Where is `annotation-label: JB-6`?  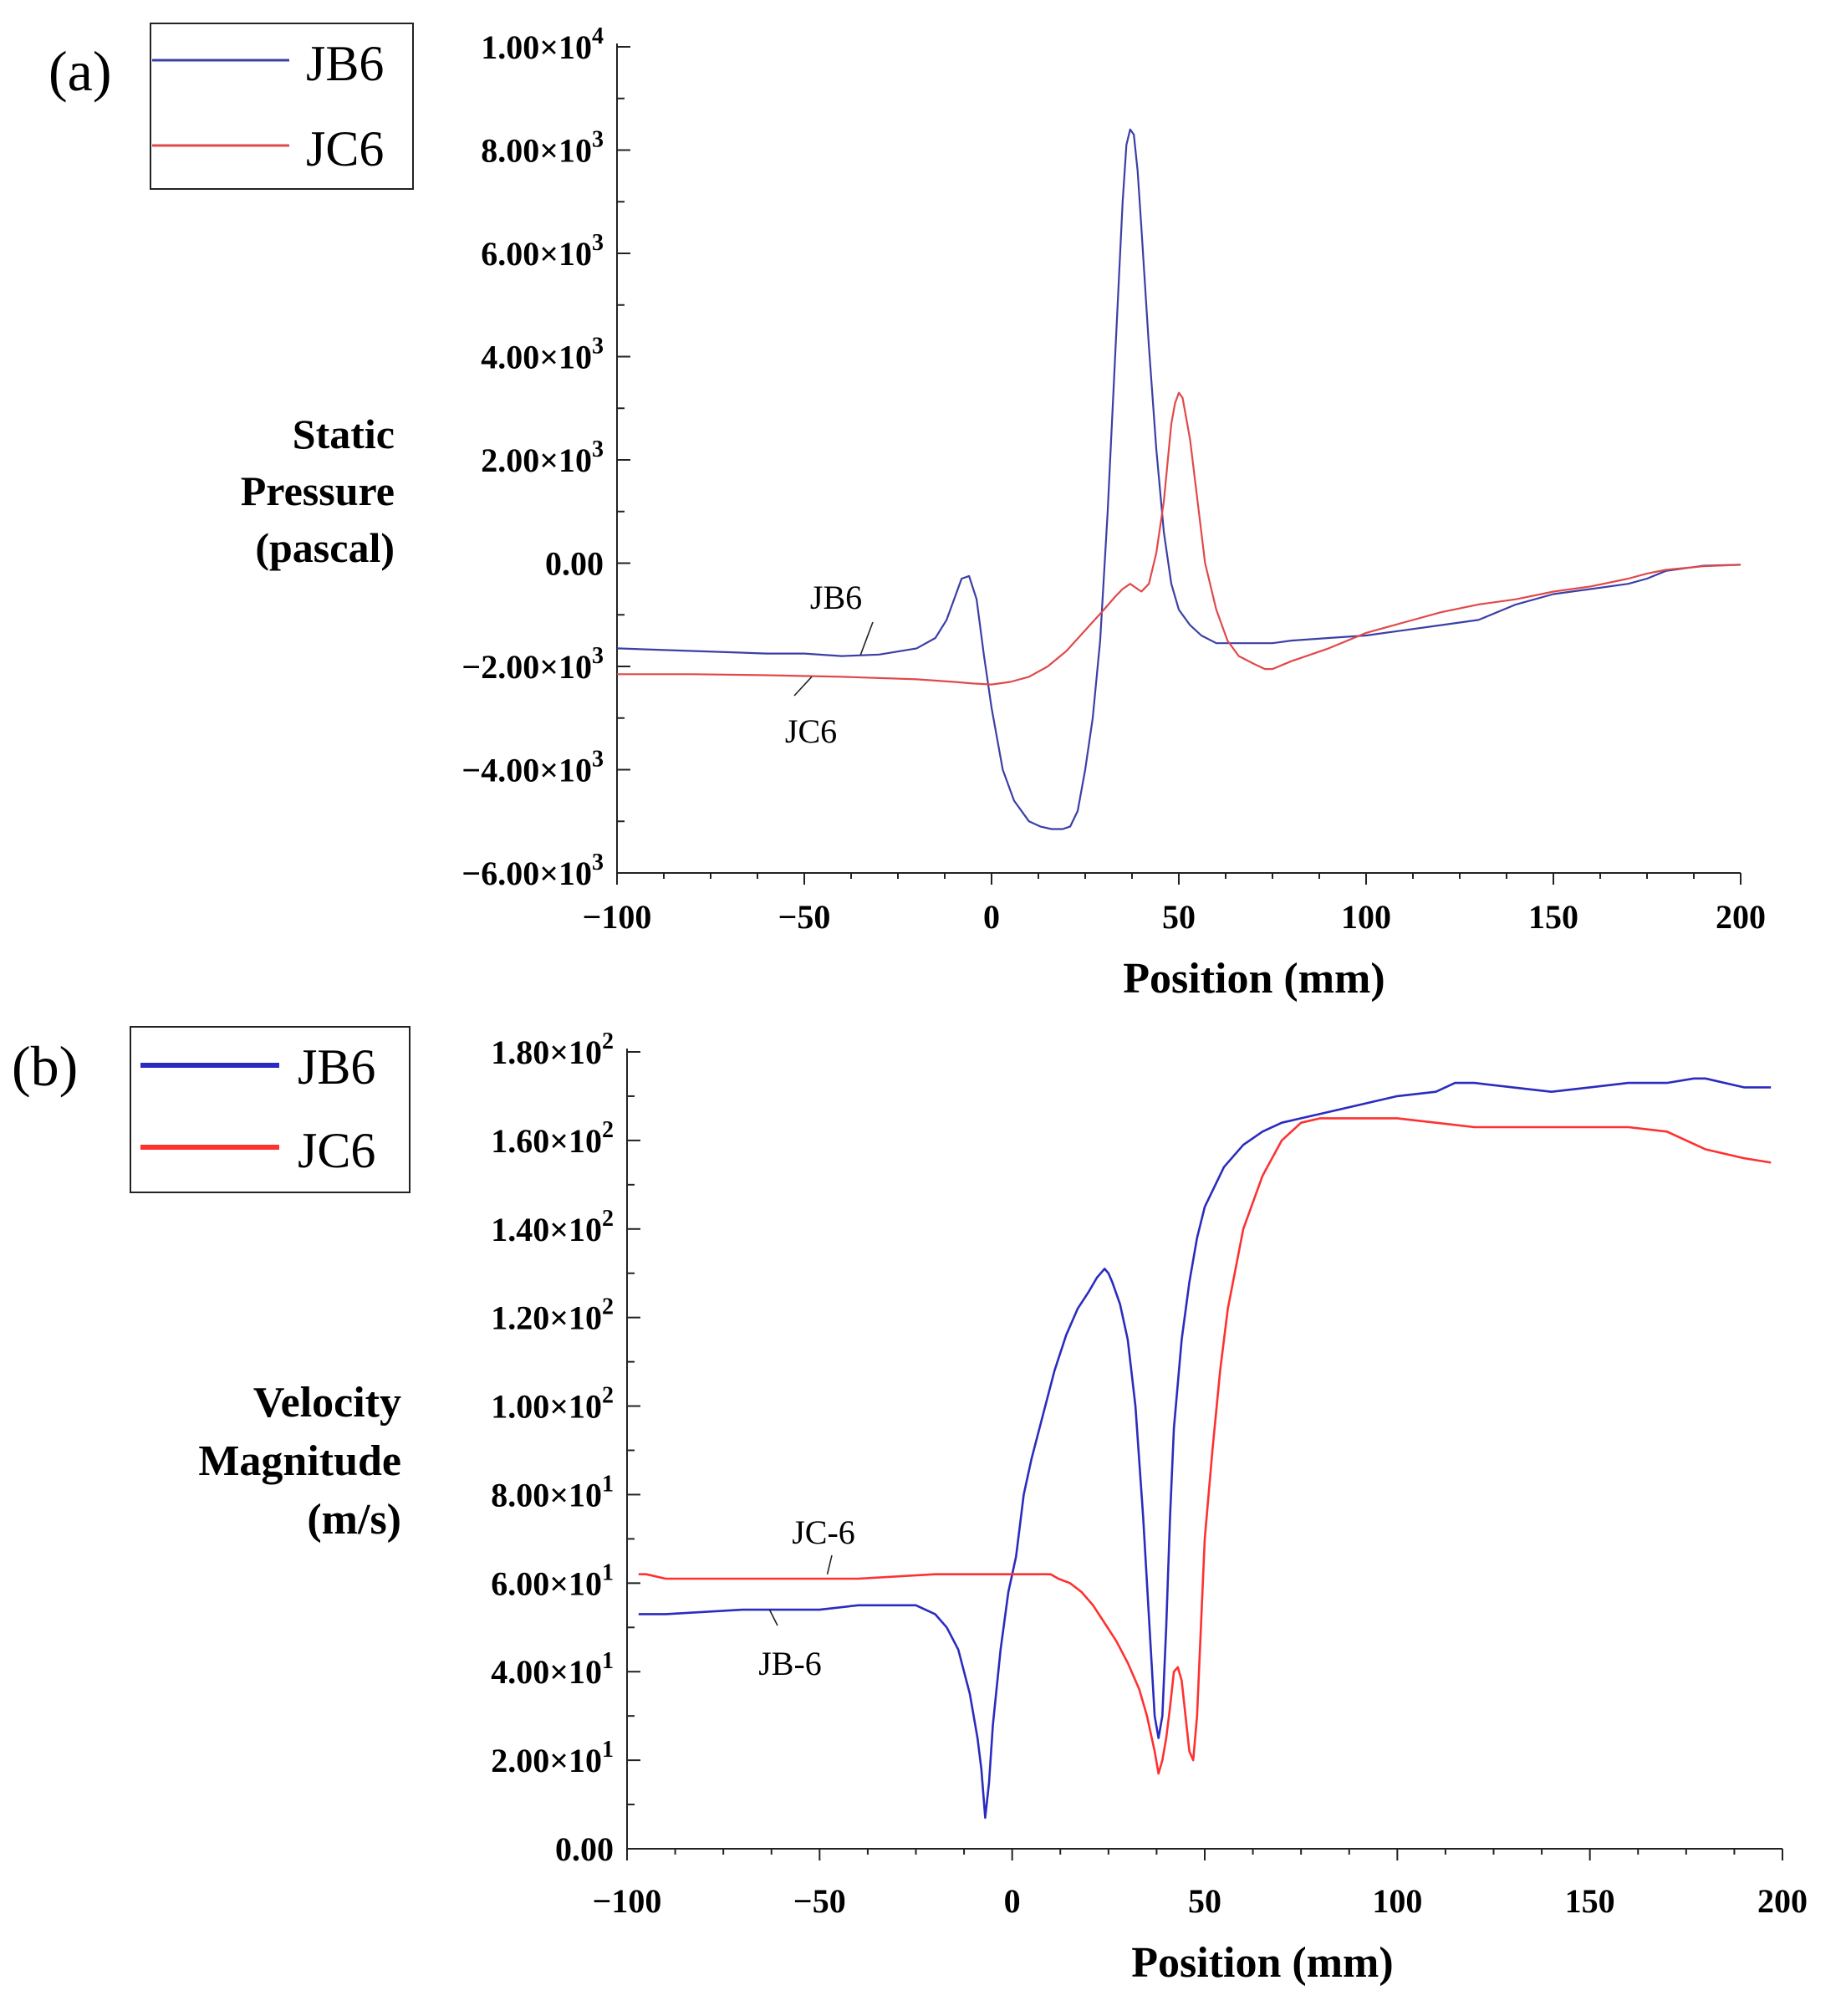 annotation-label: JB-6 is located at coordinates (790, 1663).